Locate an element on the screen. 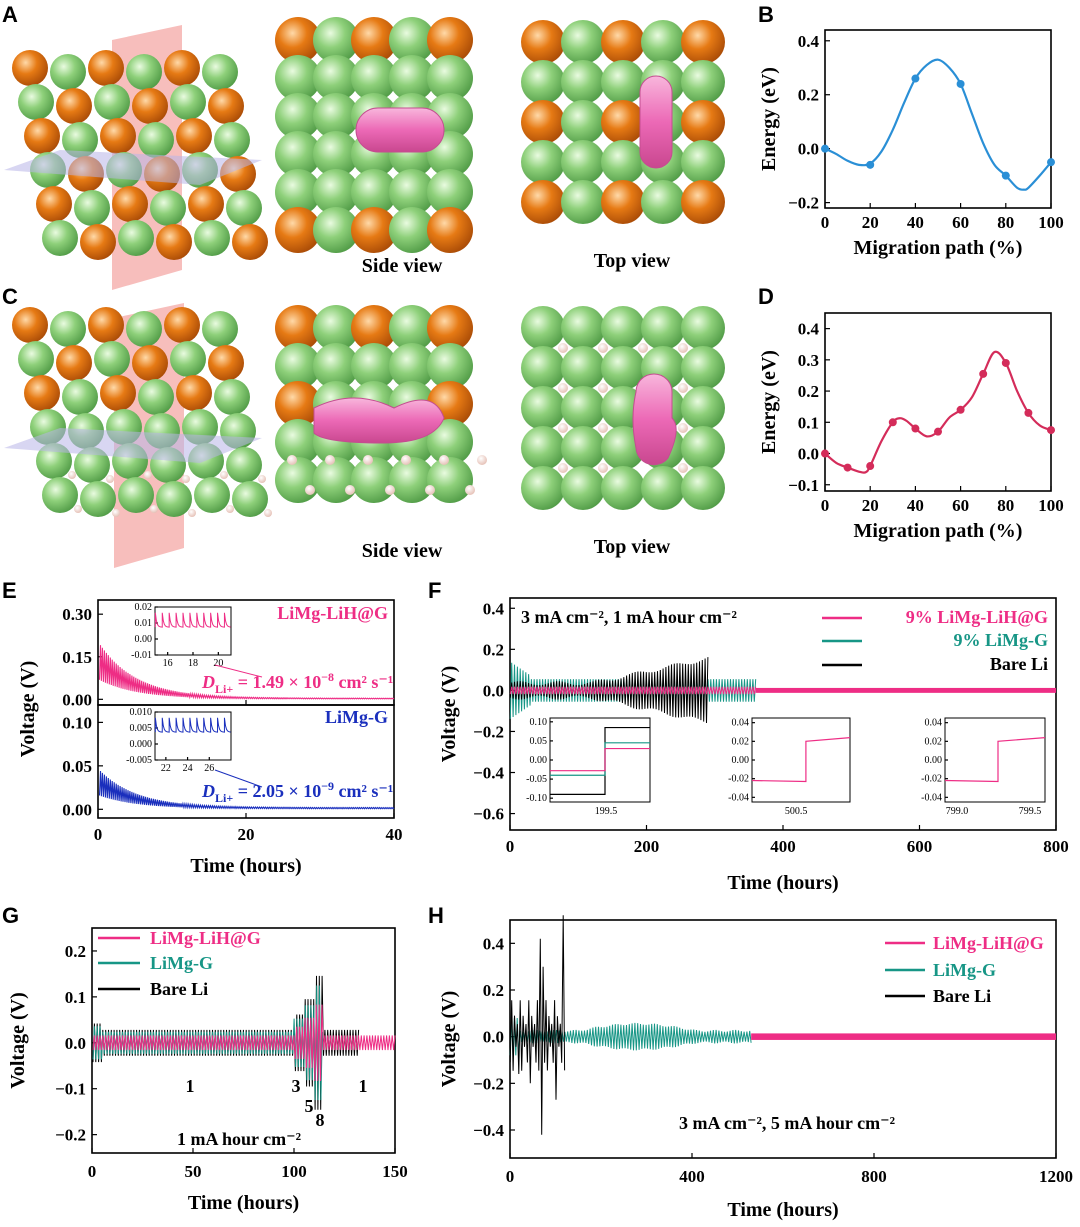 The height and width of the screenshot is (1227, 1080). series-limg-g is located at coordinates (246, 790).